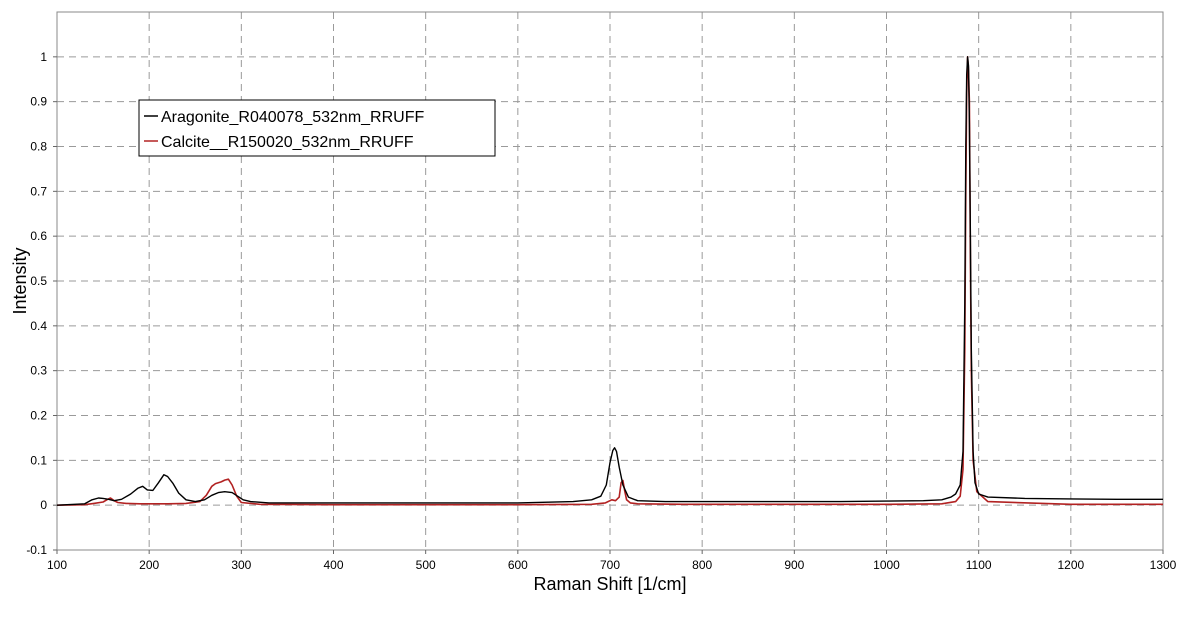 This screenshot has width=1200, height=623. Describe the element at coordinates (41, 303) in the screenshot. I see `y-axis-ticks: -0.1 0 0.1 0.2 0.3 0.4 0.5 0.6 0.7 0.8 0.9 1` at that location.